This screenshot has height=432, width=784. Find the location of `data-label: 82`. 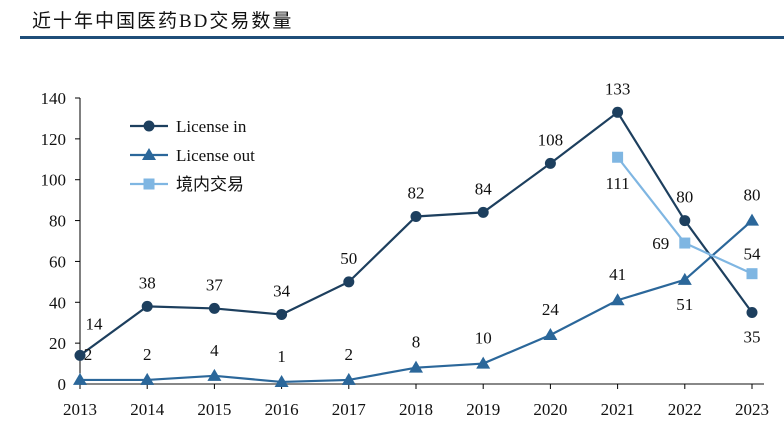

data-label: 82 is located at coordinates (416, 192).